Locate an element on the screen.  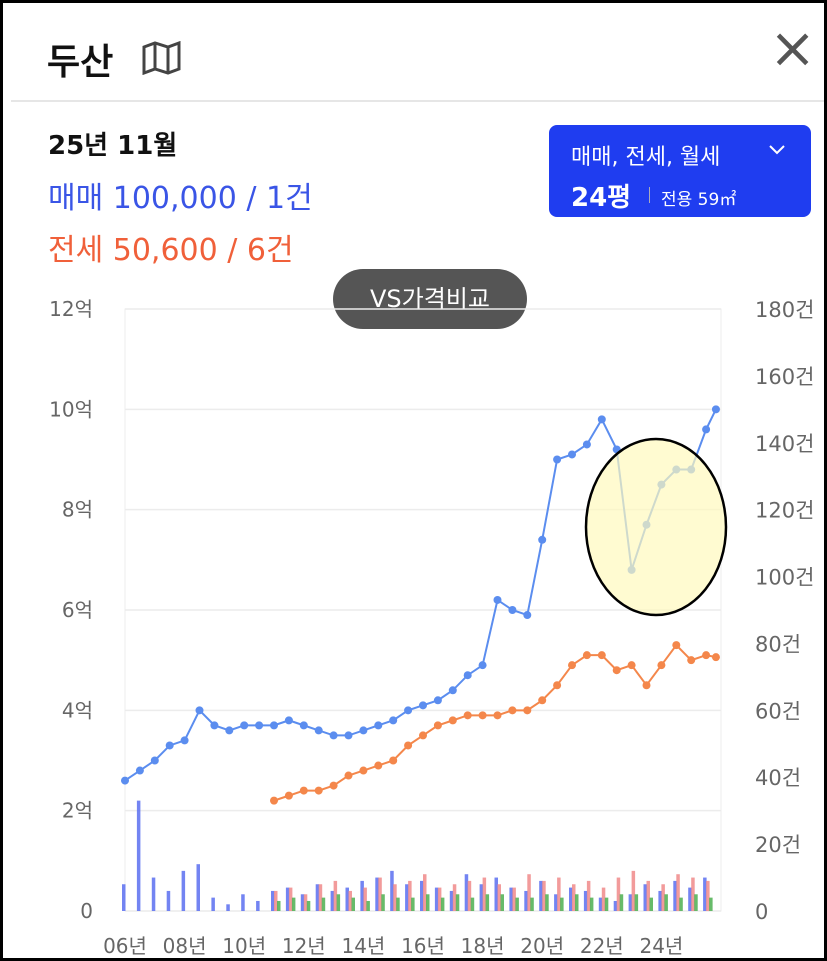
separator is located at coordinates (649, 195).